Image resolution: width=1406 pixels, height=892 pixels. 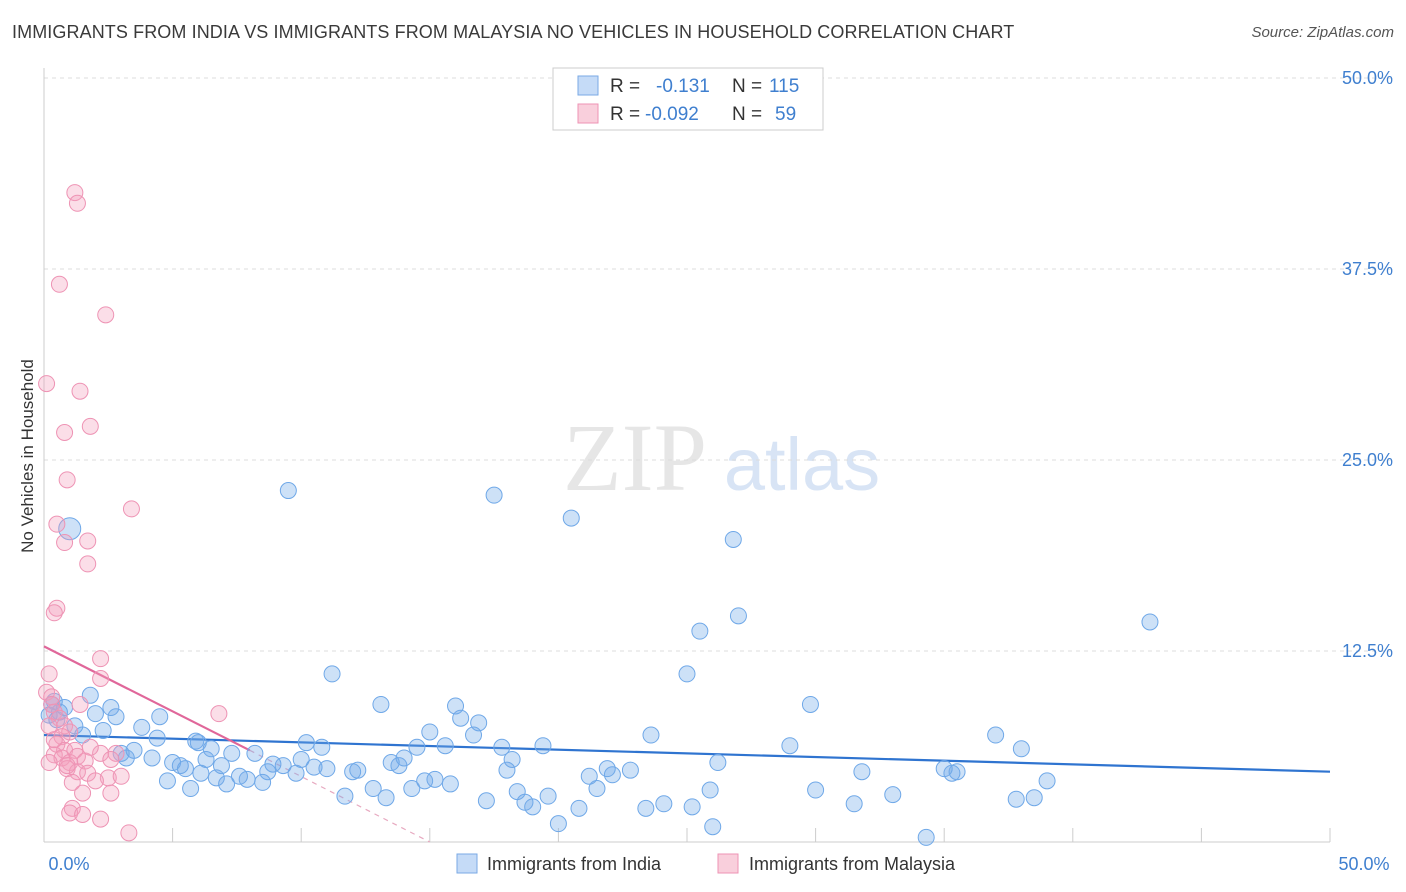 What do you see at coordinates (747, 114) in the screenshot?
I see `legend-n-label-malaysia: N =` at bounding box center [747, 114].